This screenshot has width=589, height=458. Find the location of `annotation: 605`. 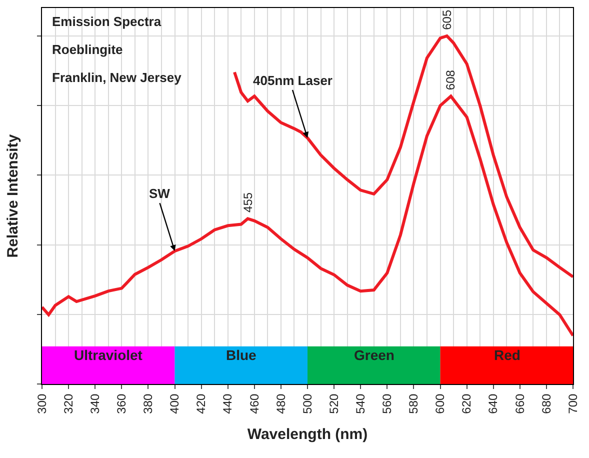

annotation: 605 is located at coordinates (447, 20).